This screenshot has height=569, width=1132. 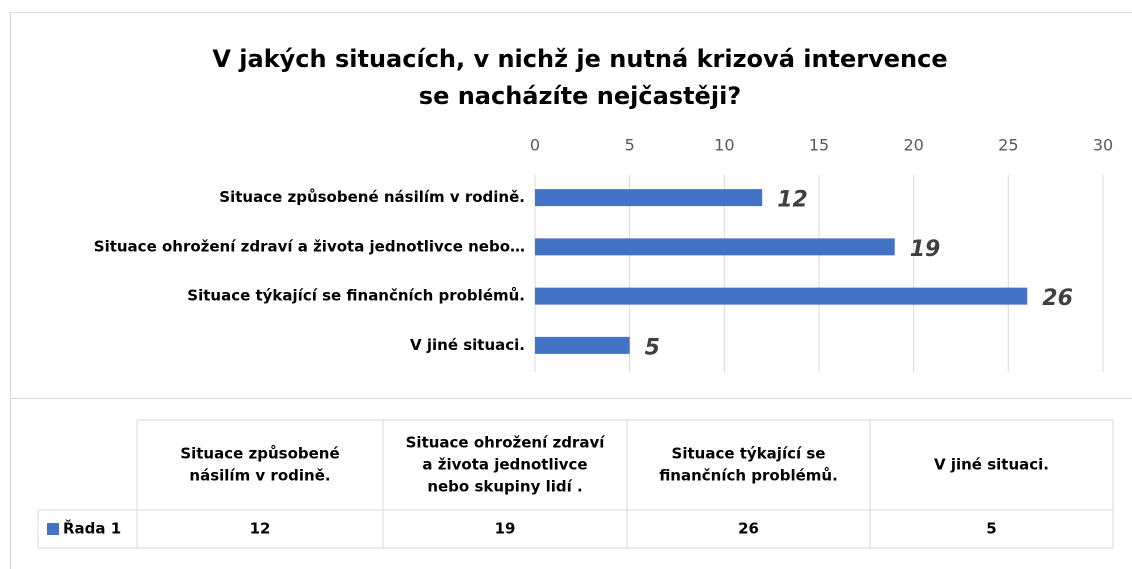 What do you see at coordinates (724, 145) in the screenshot?
I see `x-tick-label: 10` at bounding box center [724, 145].